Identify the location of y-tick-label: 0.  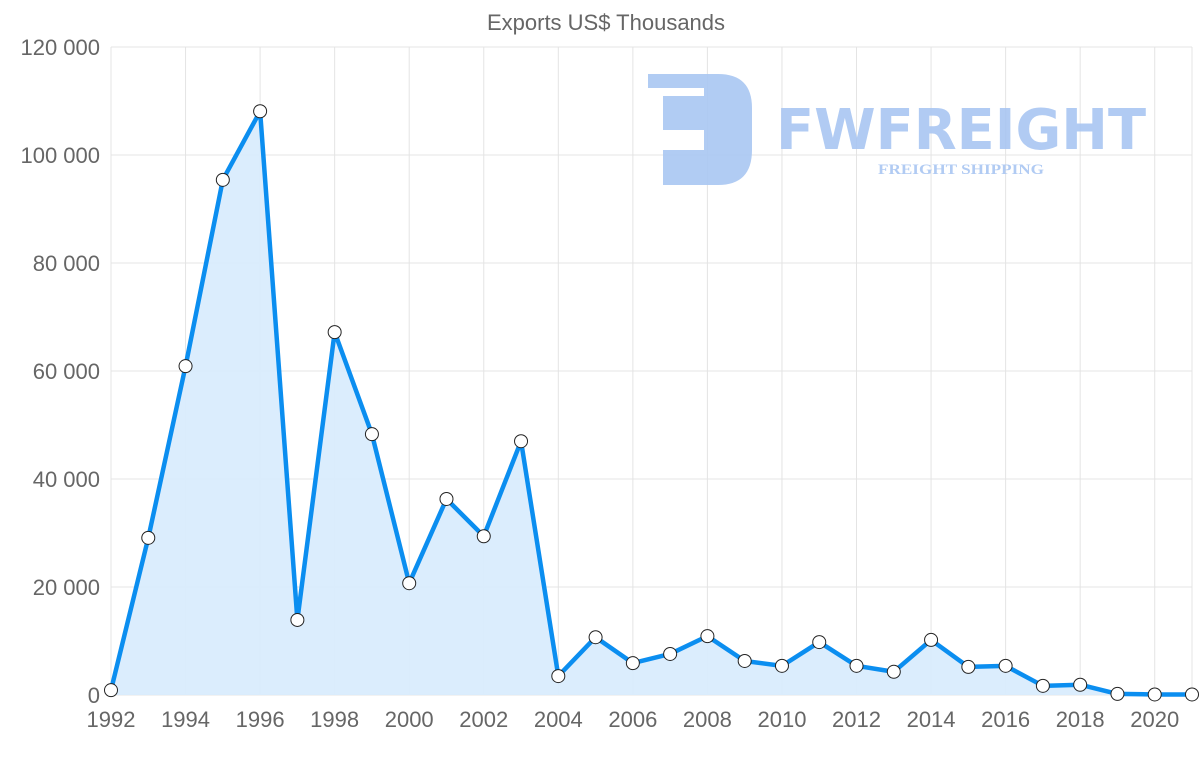
(94, 695).